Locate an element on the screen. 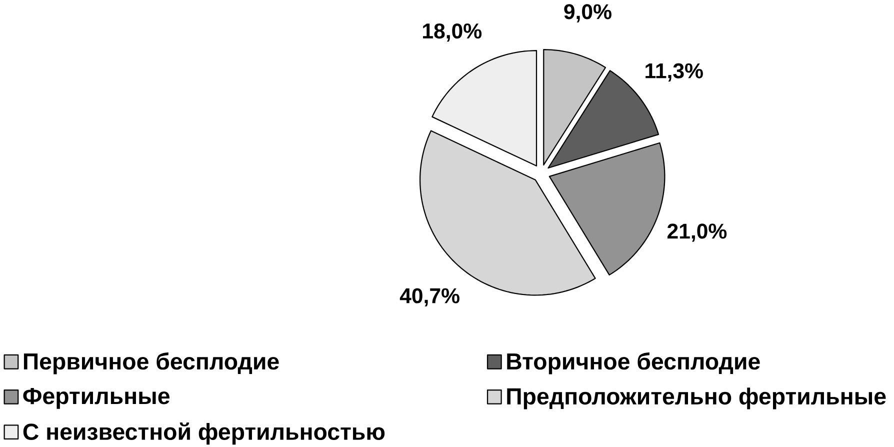 This screenshot has height=447, width=894. legend-label: С неизвестной фертильностью is located at coordinates (204, 433).